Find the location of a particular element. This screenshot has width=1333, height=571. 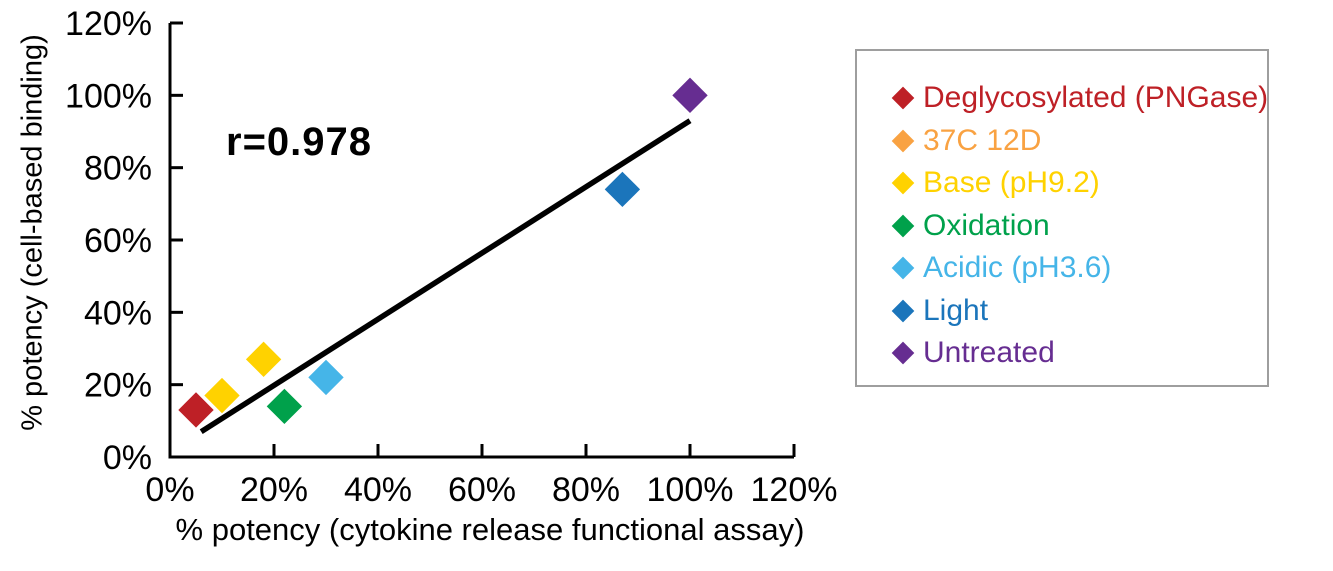

legend-item-label: Acidic (pH3.6) is located at coordinates (1017, 268).